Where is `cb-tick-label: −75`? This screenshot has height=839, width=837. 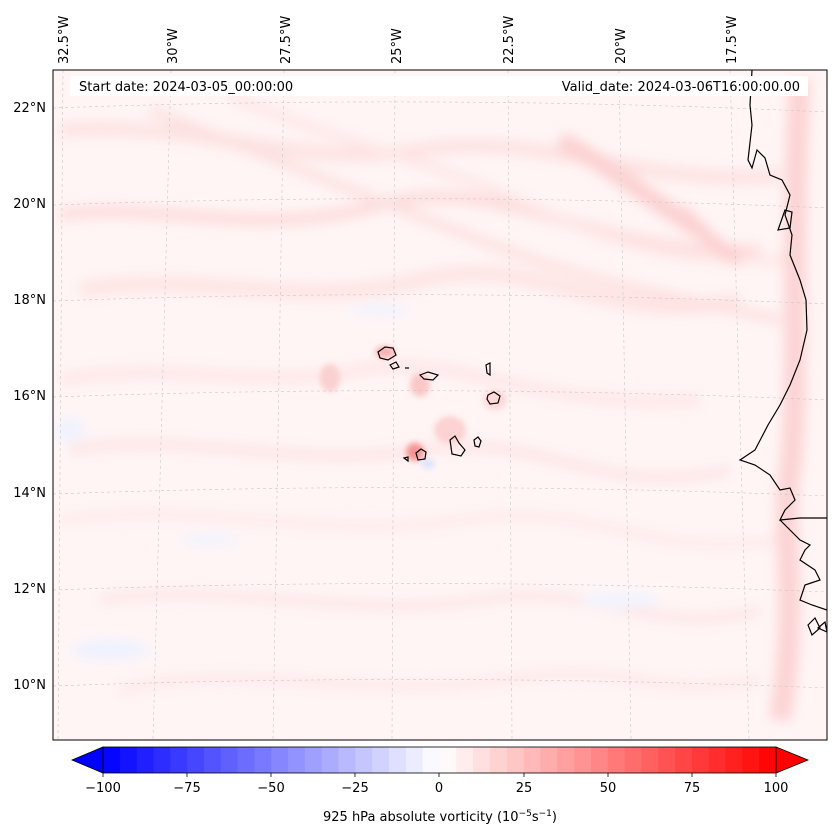 cb-tick-label: −75 is located at coordinates (186, 788).